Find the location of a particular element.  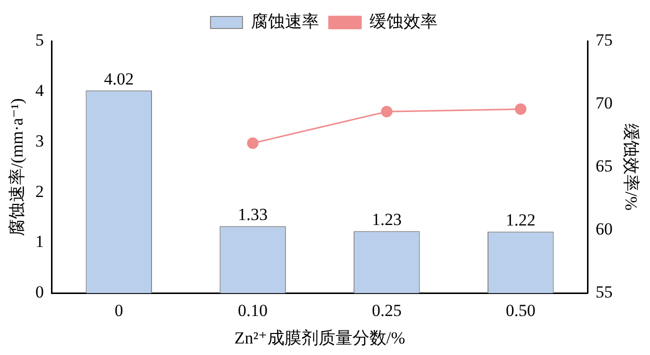

y2-axis-title: 缓蚀效率/% is located at coordinates (630, 167).